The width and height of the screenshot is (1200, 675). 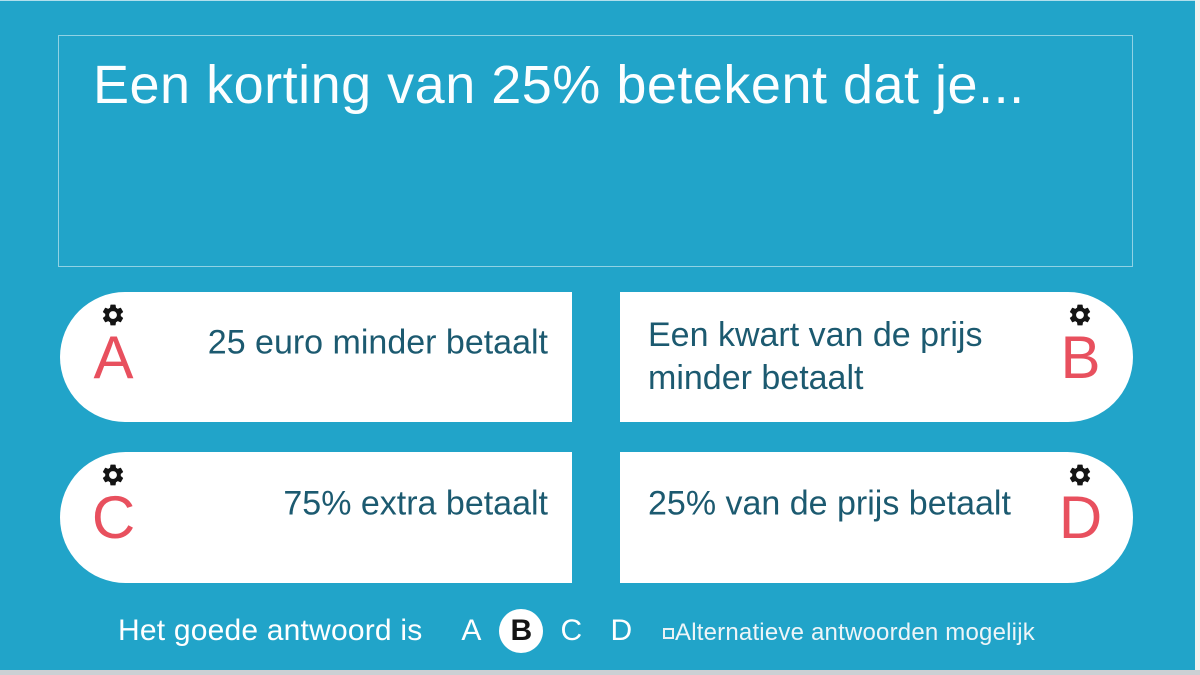 I want to click on answer-text-d: 25% van de prijs betaalt, so click(x=829, y=503).